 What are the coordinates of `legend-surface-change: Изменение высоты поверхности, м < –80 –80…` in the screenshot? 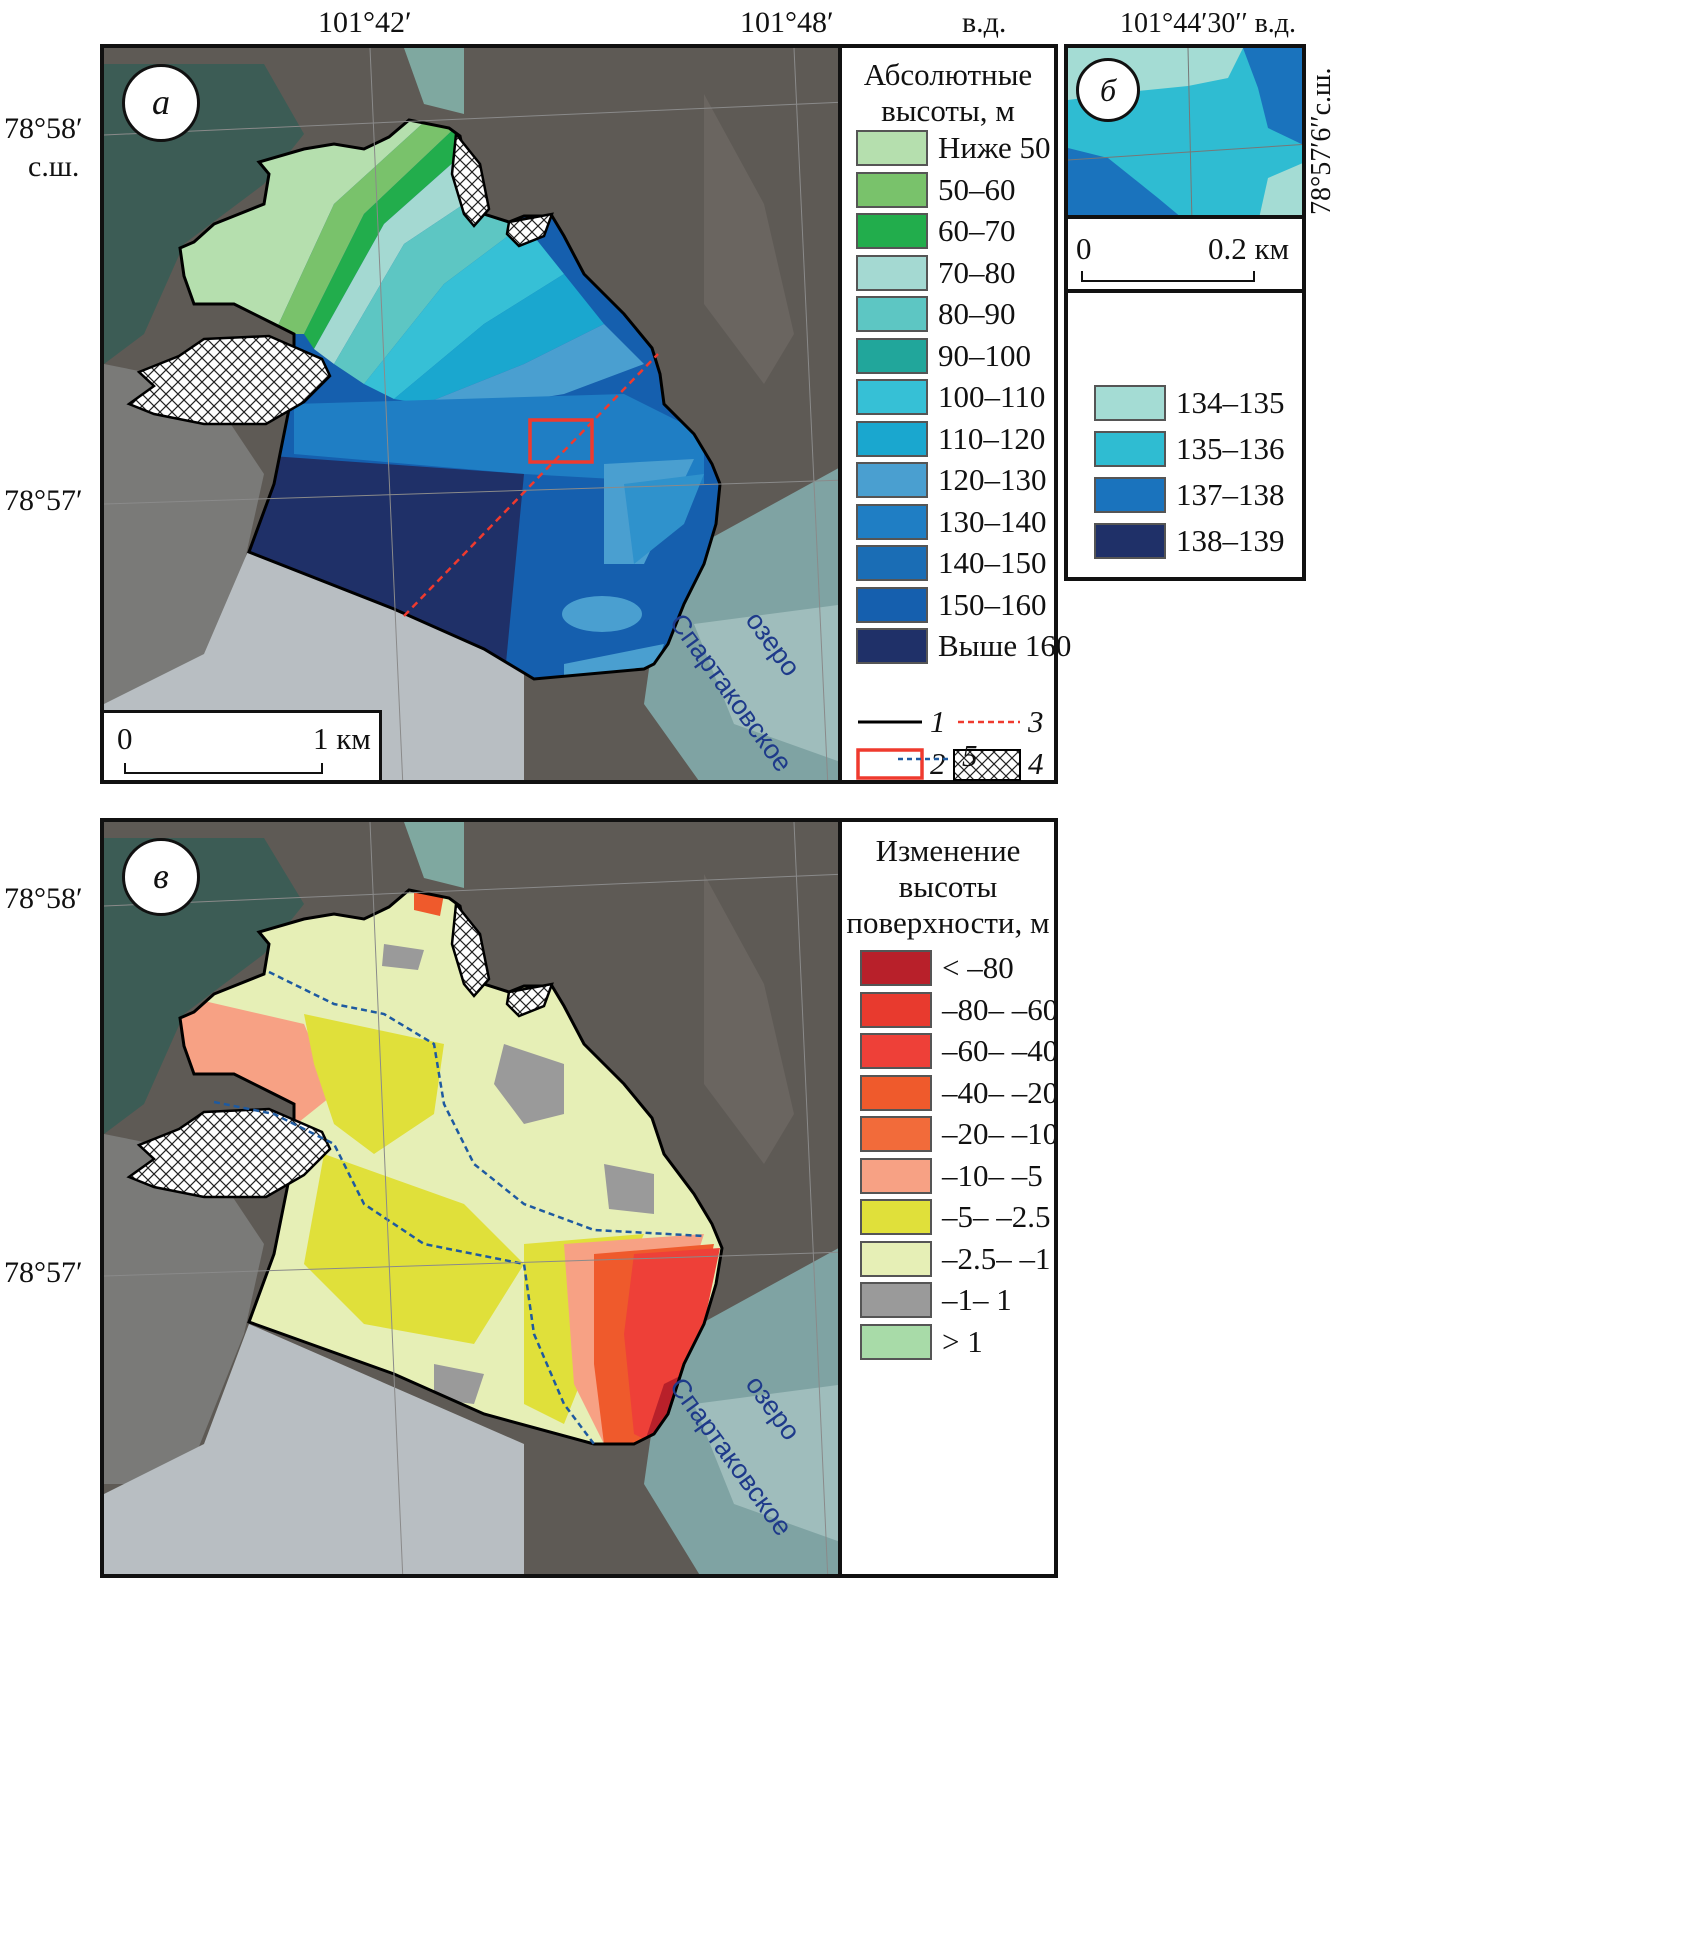 It's located at (948, 1198).